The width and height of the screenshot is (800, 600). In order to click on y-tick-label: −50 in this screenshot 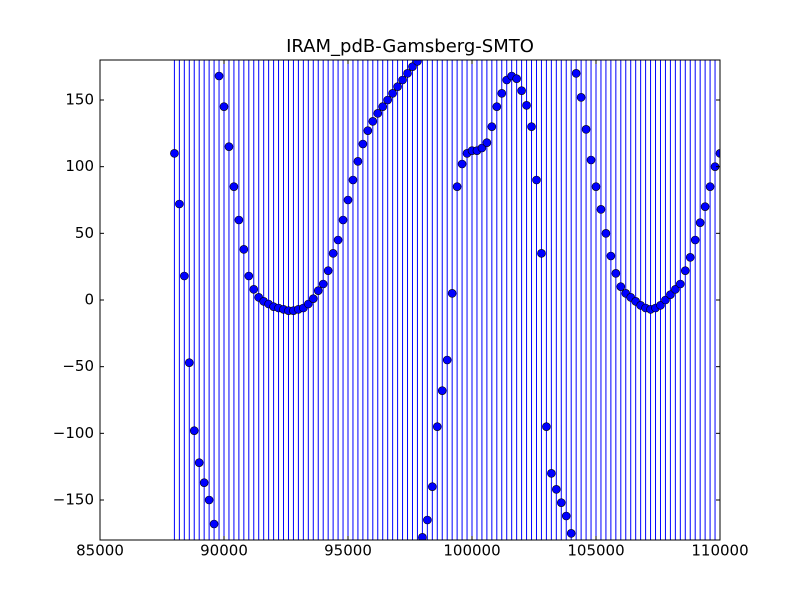, I will do `click(78, 366)`.